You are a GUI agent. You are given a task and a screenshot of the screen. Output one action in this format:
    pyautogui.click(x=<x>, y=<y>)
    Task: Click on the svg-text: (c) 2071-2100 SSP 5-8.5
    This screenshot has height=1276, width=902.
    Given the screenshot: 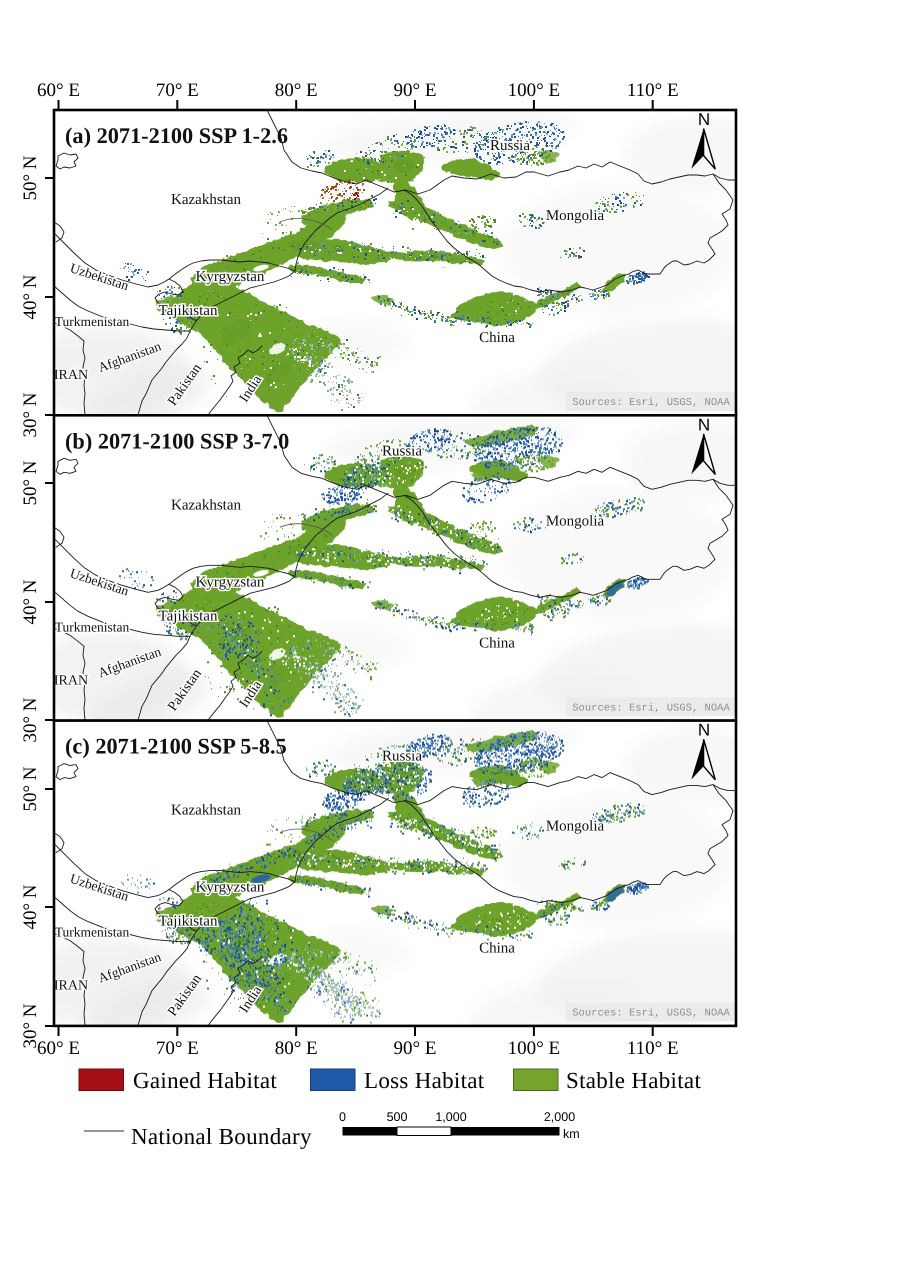 What is the action you would take?
    pyautogui.click(x=176, y=746)
    